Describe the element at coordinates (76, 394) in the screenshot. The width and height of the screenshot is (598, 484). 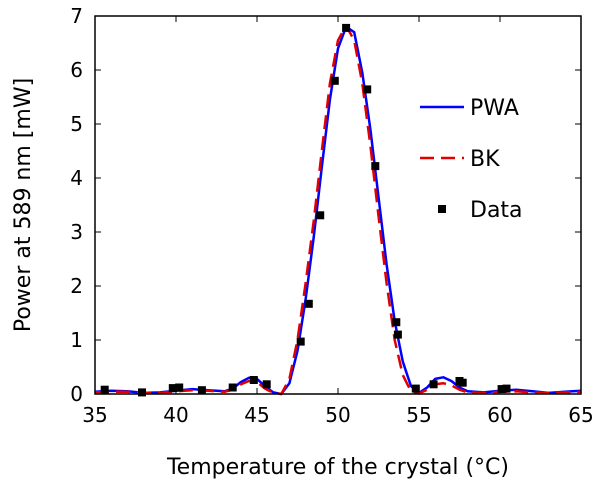
I see `y-tick-label: 0` at that location.